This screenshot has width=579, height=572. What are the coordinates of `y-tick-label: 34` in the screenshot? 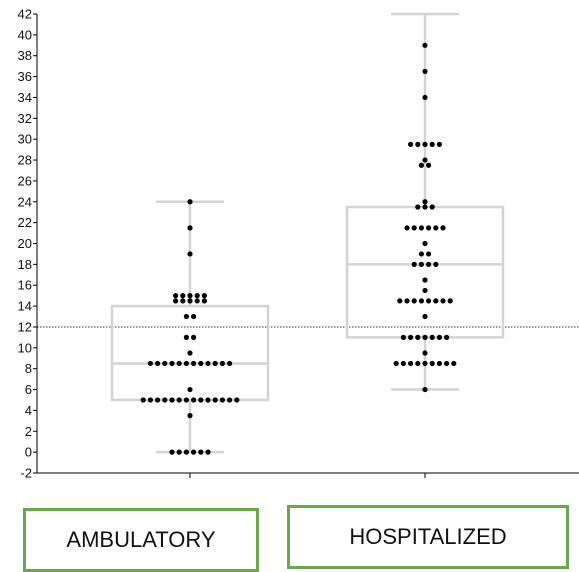 It's located at (25, 97).